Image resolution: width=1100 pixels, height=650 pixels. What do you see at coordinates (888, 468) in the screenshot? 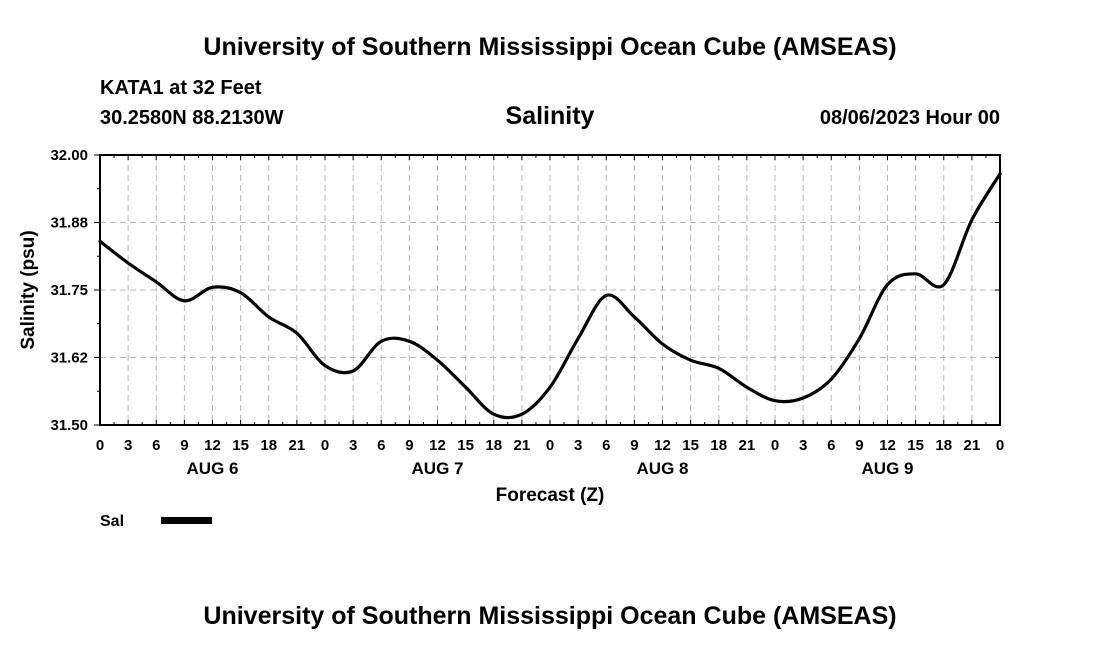
I see `day-label: AUG 9` at bounding box center [888, 468].